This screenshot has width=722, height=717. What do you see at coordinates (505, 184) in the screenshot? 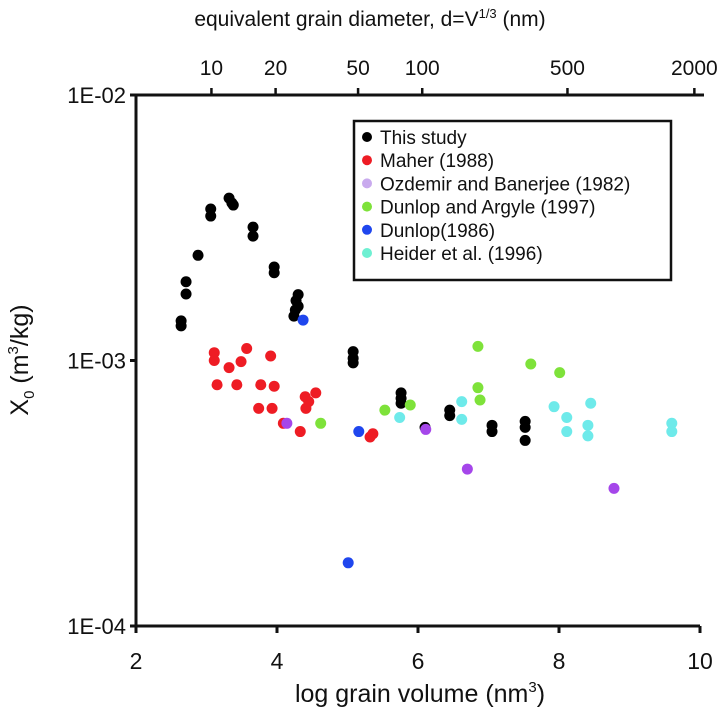
I see `legend-label: Ozdemir and Banerjee (1982)` at bounding box center [505, 184].